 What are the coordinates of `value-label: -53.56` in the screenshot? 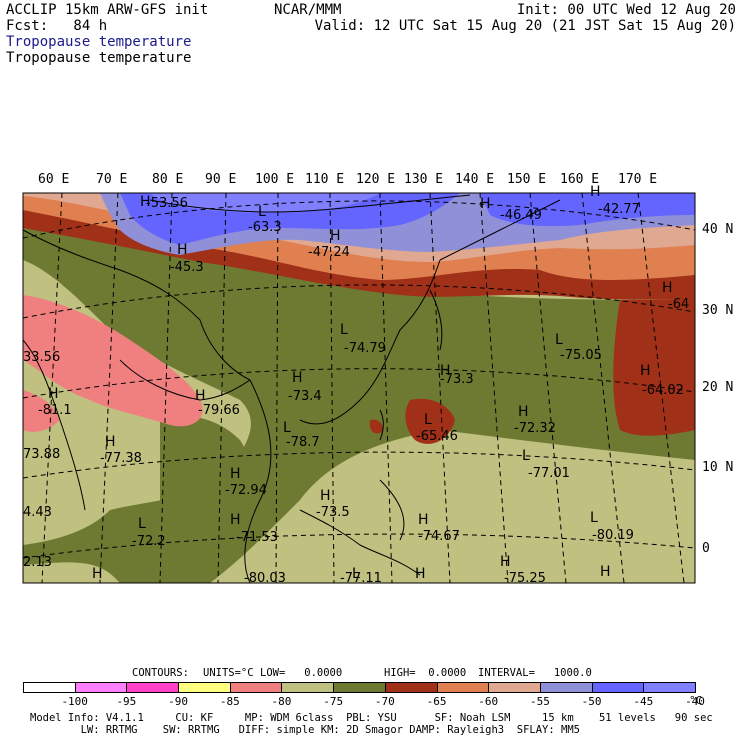 It's located at (167, 203).